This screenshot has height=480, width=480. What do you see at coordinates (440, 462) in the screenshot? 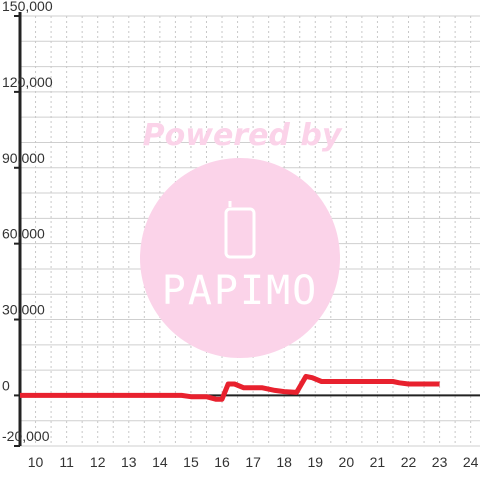
I see `x-tick-label: 23` at bounding box center [440, 462].